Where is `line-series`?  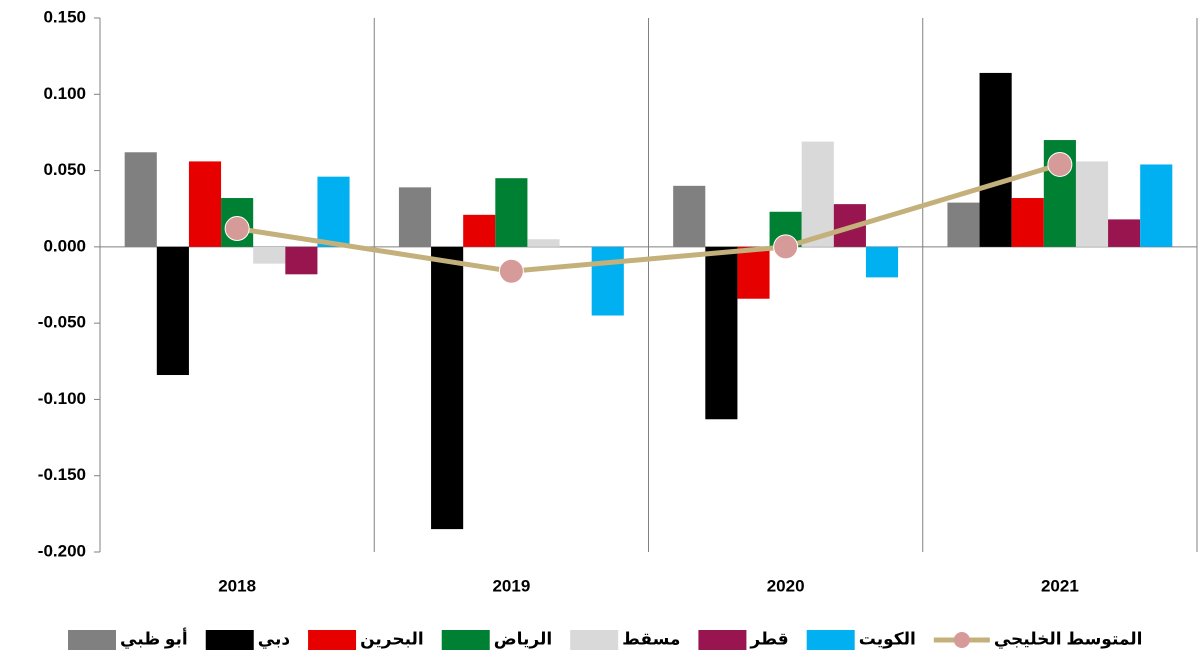 line-series is located at coordinates (648, 218).